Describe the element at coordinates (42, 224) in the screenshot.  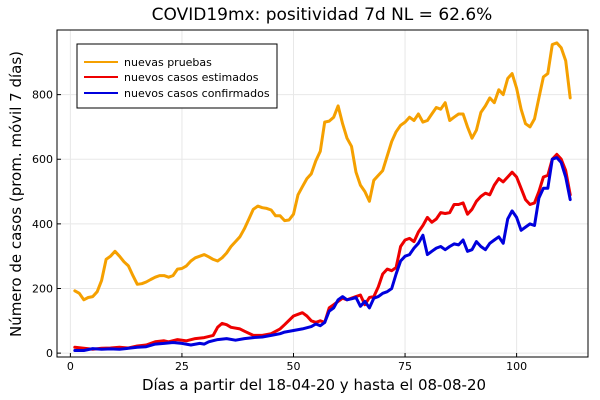
I see `y-tick-label: 400` at that location.